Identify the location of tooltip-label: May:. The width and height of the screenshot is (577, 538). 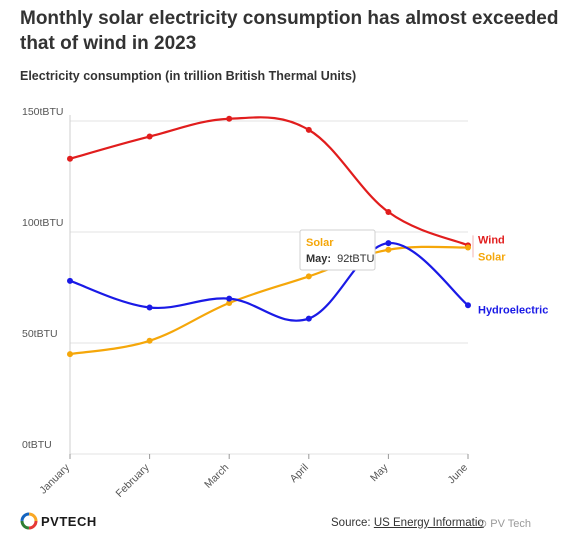
(318, 259).